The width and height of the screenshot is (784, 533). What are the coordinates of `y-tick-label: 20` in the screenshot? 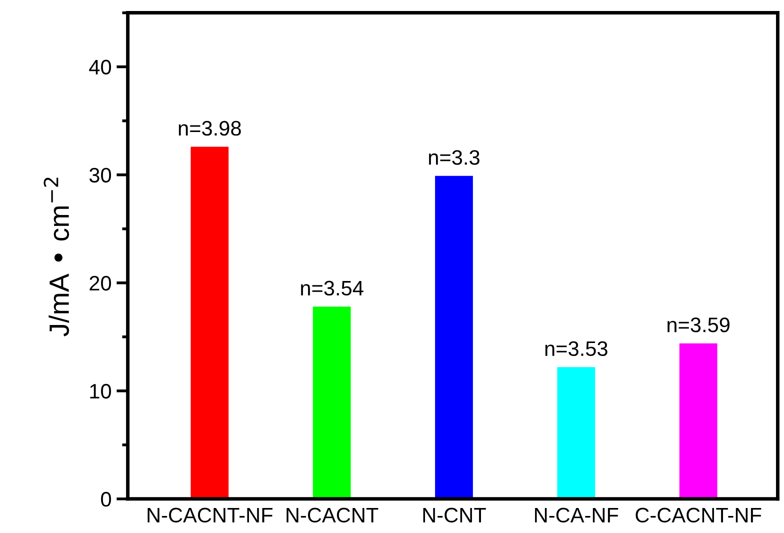 It's located at (101, 283).